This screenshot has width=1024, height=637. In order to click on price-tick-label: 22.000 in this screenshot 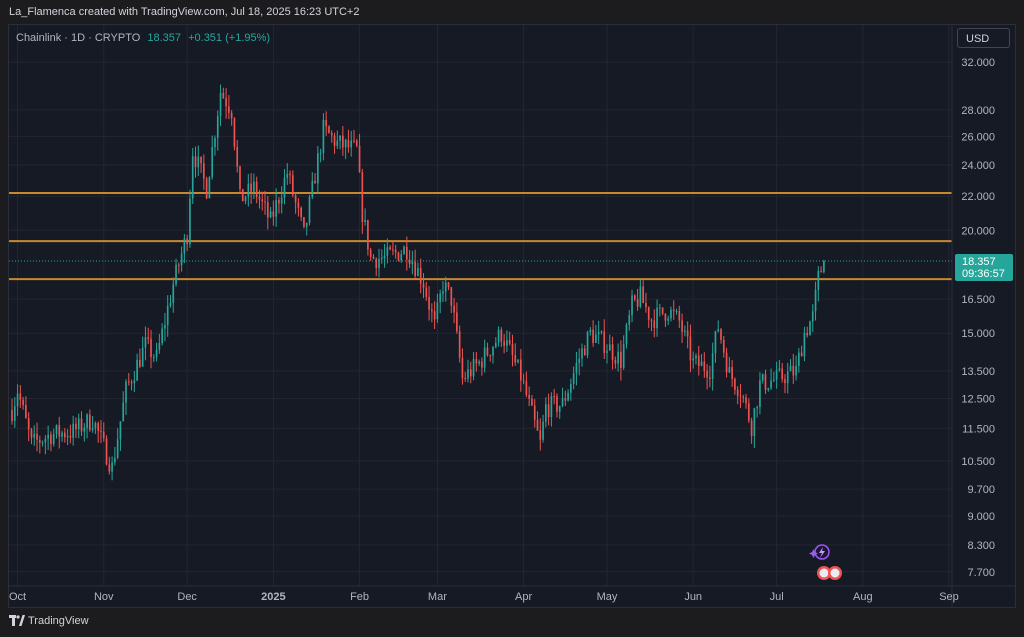, I will do `click(978, 197)`.